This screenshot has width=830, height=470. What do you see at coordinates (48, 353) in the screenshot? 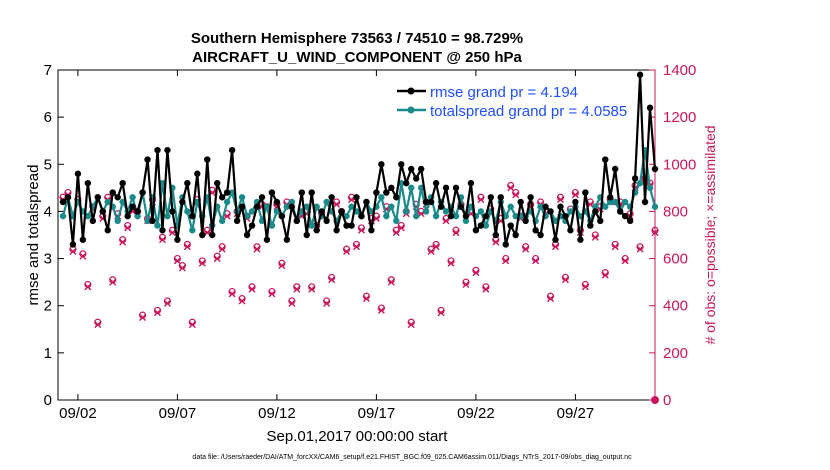
I see `y-tick-label: 1` at bounding box center [48, 353].